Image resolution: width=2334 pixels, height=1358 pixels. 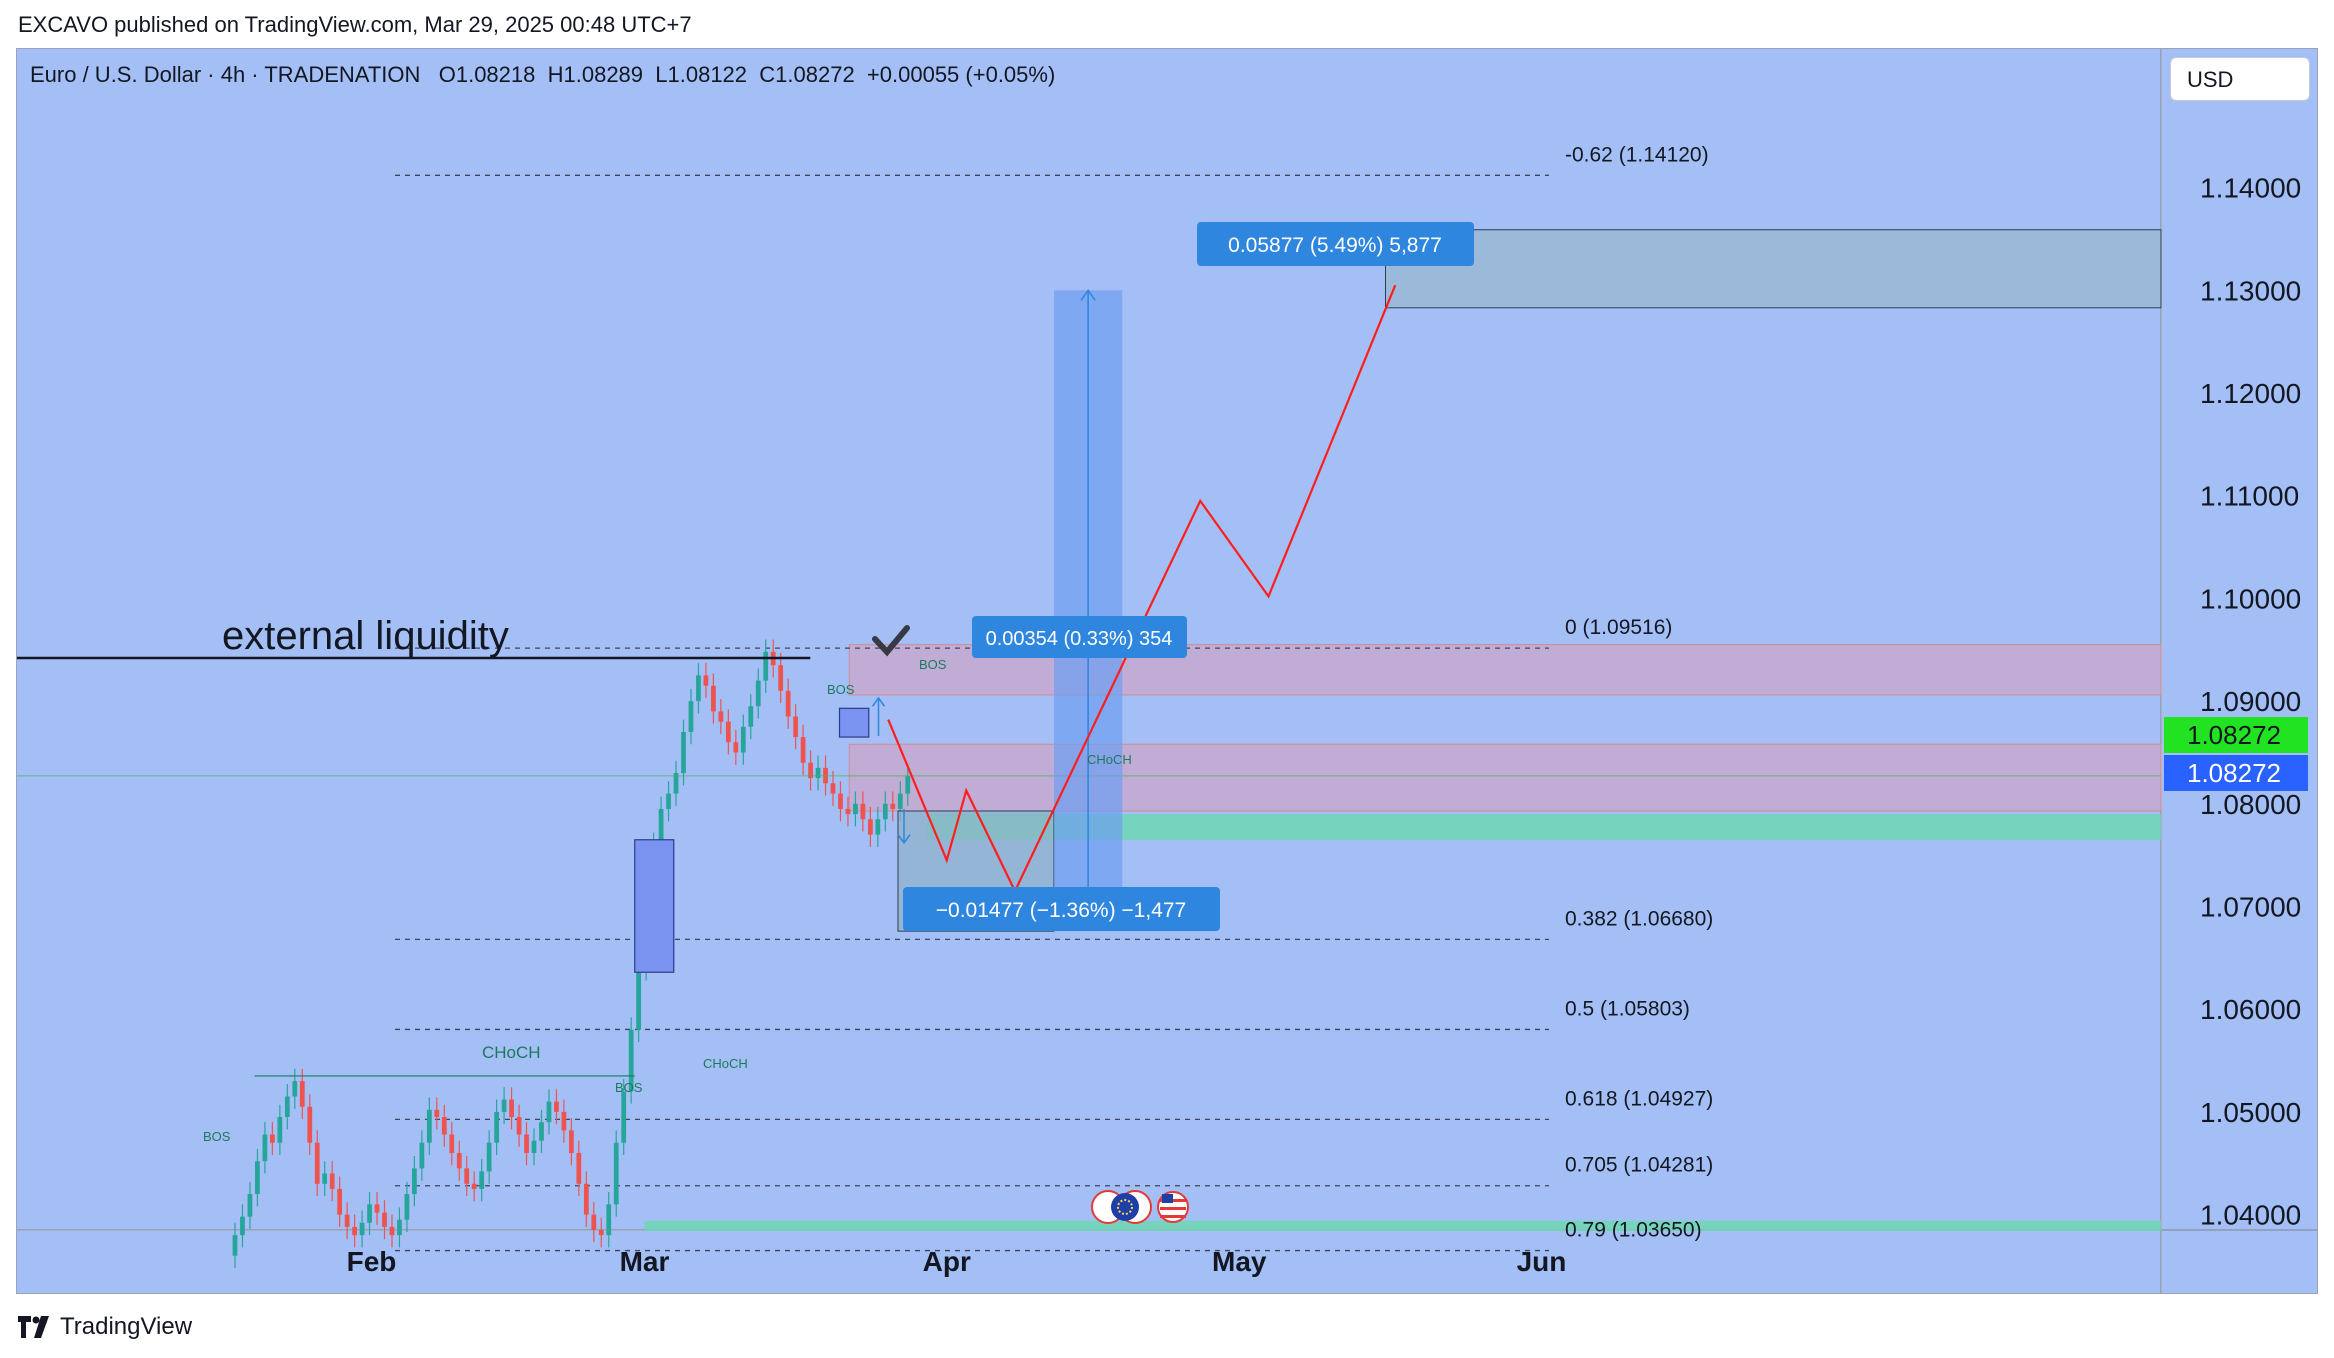 What do you see at coordinates (904, 826) in the screenshot?
I see `down-arrow-icon` at bounding box center [904, 826].